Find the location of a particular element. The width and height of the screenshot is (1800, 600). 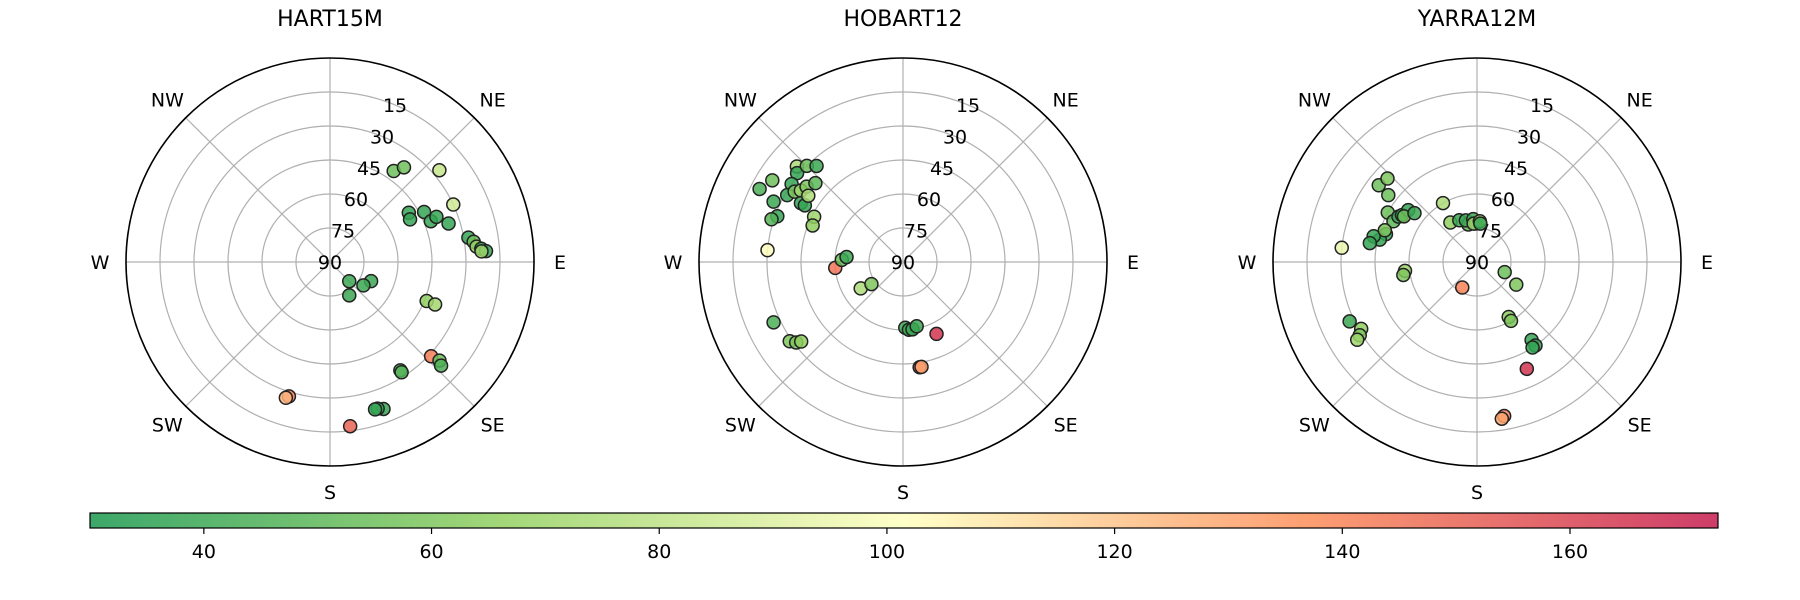

colorbar-tick-label: 80 is located at coordinates (659, 552).